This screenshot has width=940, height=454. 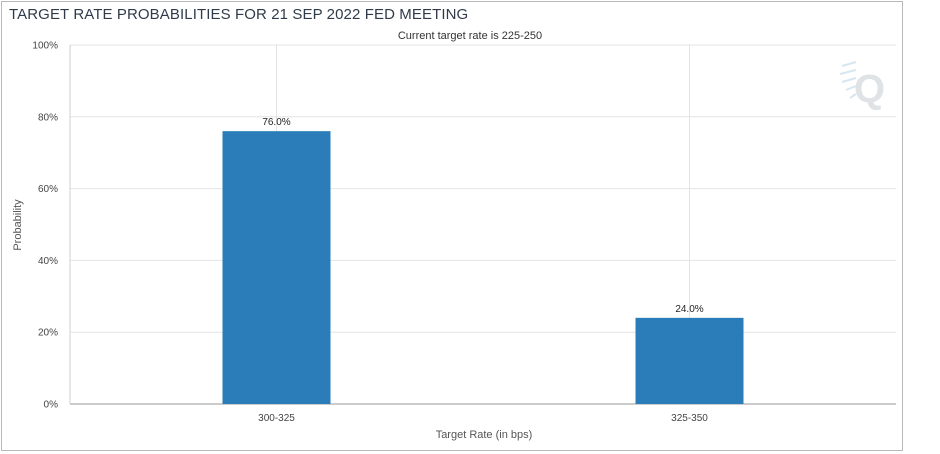 I want to click on chart-subtitle: Current target rate is 225-250, so click(x=470, y=36).